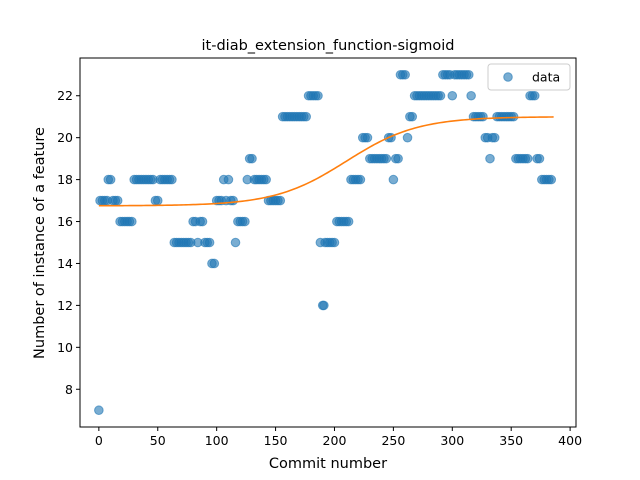  Describe the element at coordinates (69, 389) in the screenshot. I see `y-tick-label: 8` at that location.